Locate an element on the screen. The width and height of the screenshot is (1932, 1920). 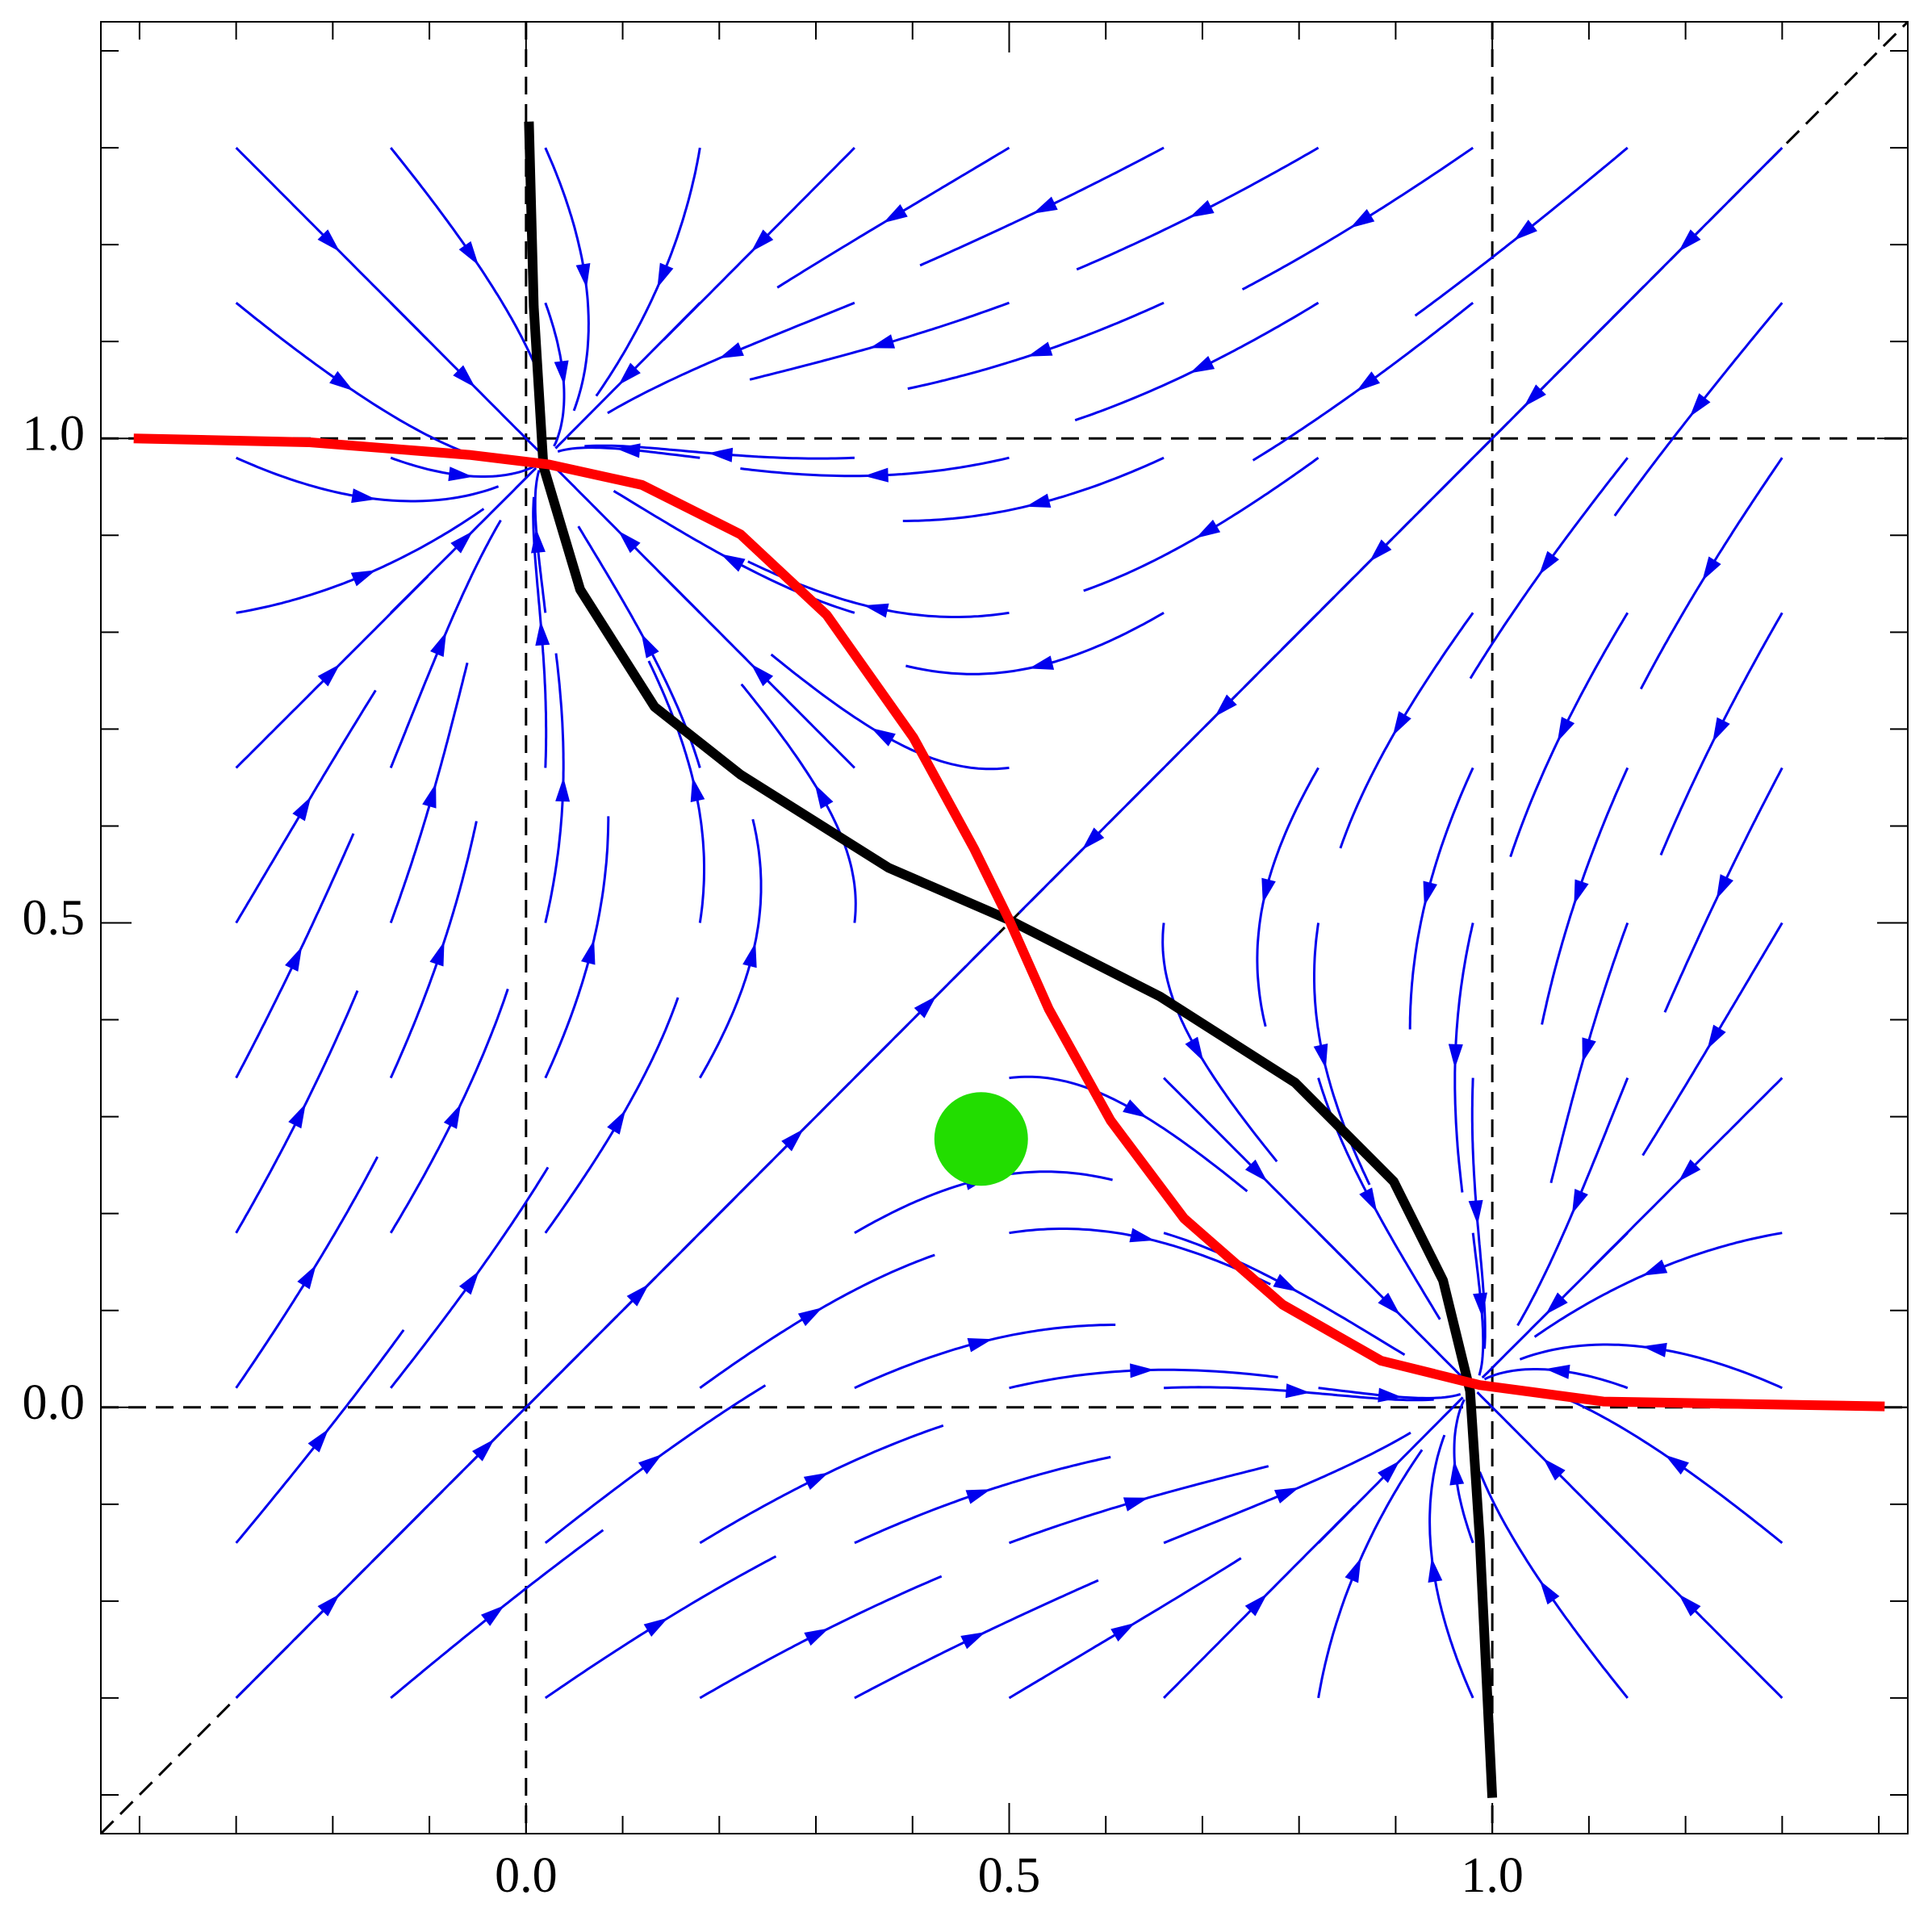
point is located at coordinates (981, 1139).